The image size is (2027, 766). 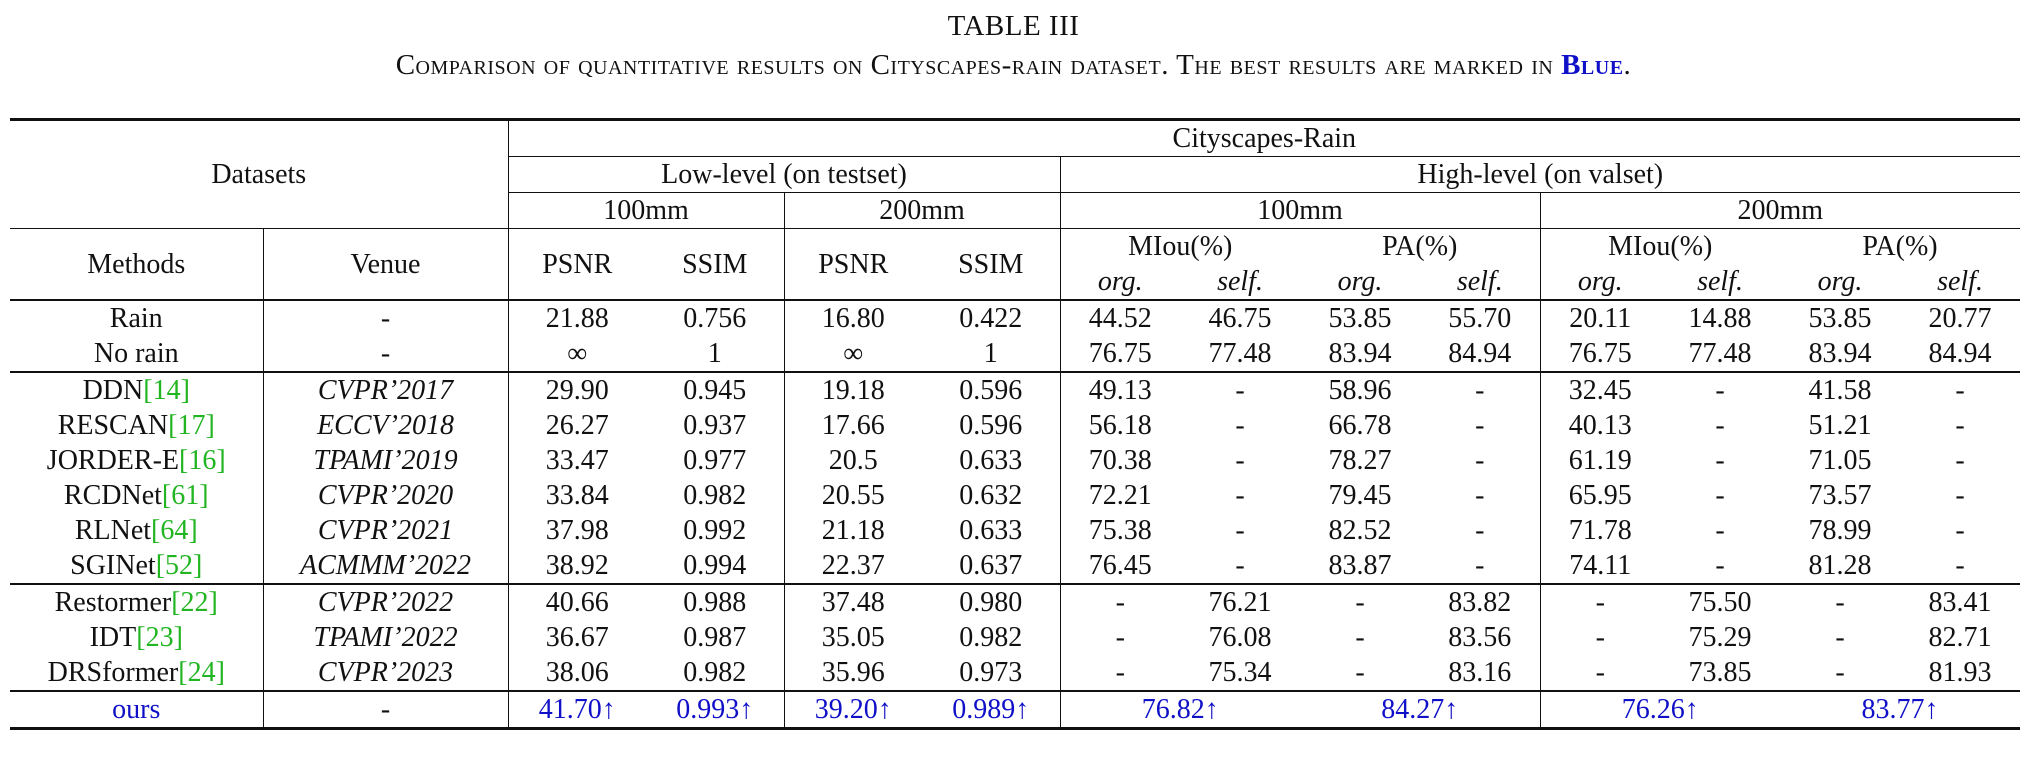 I want to click on pa-200-self-header: self., so click(x=1960, y=282).